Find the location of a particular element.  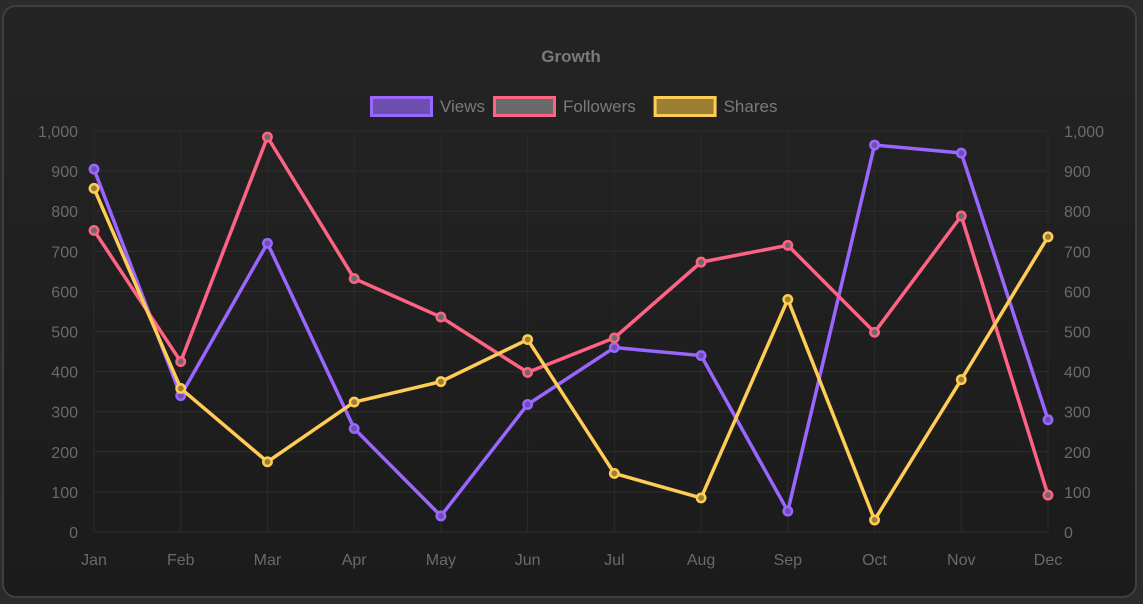

legend-item-views: Views is located at coordinates (427, 106).